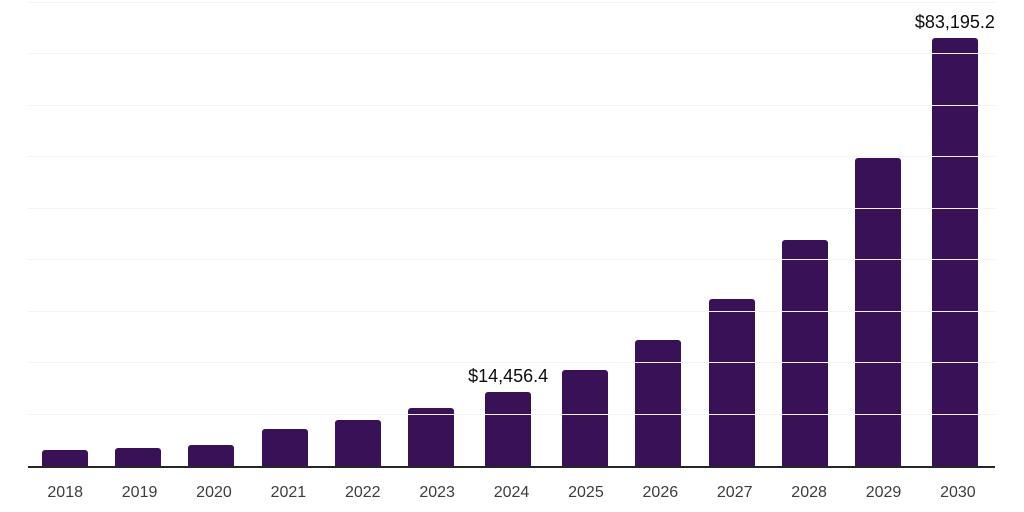 The width and height of the screenshot is (1024, 512). I want to click on x-tick-label-2020: 2020, so click(214, 492).